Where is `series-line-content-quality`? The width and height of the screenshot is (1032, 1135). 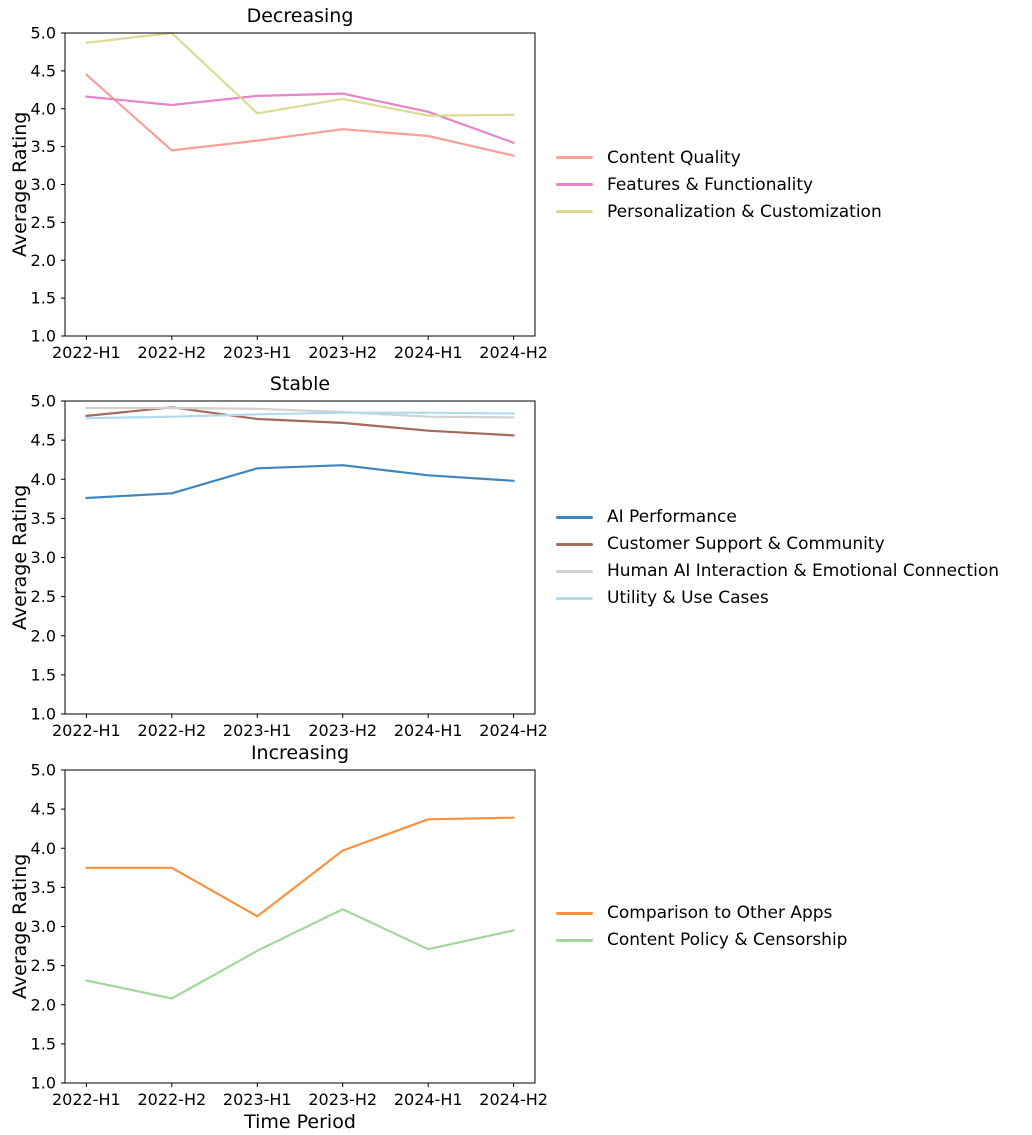 series-line-content-quality is located at coordinates (300, 115).